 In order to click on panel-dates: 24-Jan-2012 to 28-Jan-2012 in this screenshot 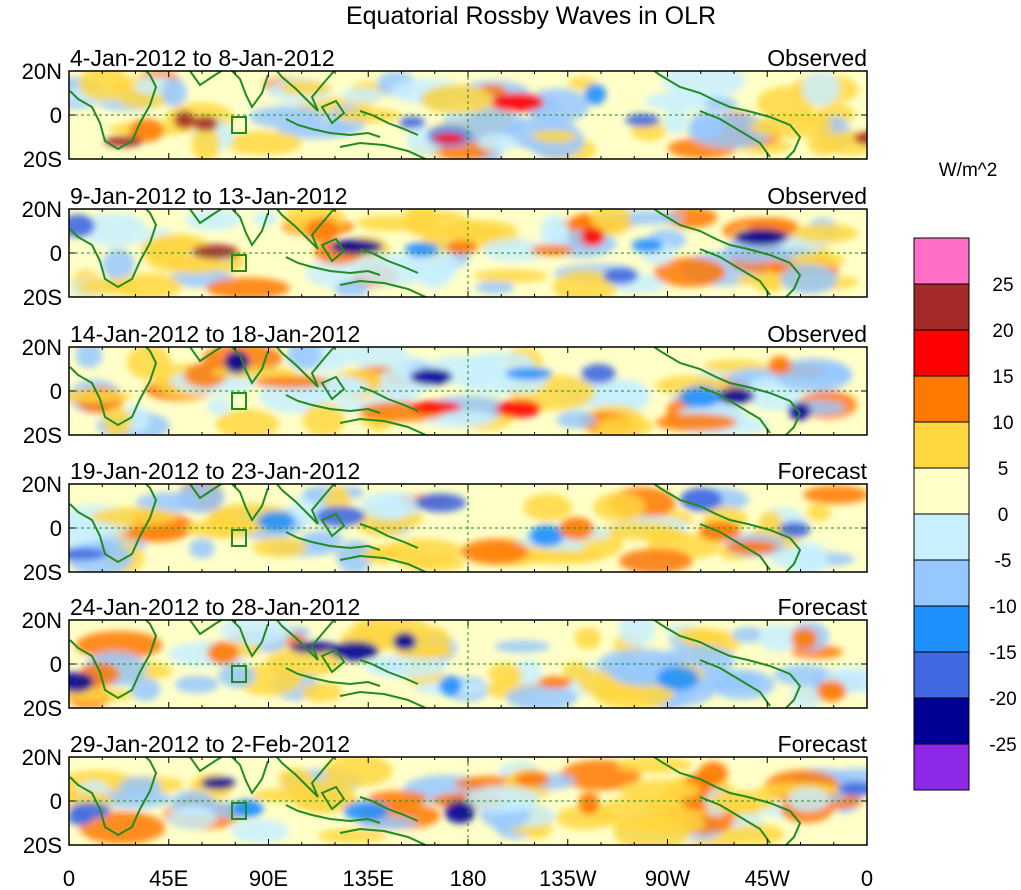, I will do `click(215, 607)`.